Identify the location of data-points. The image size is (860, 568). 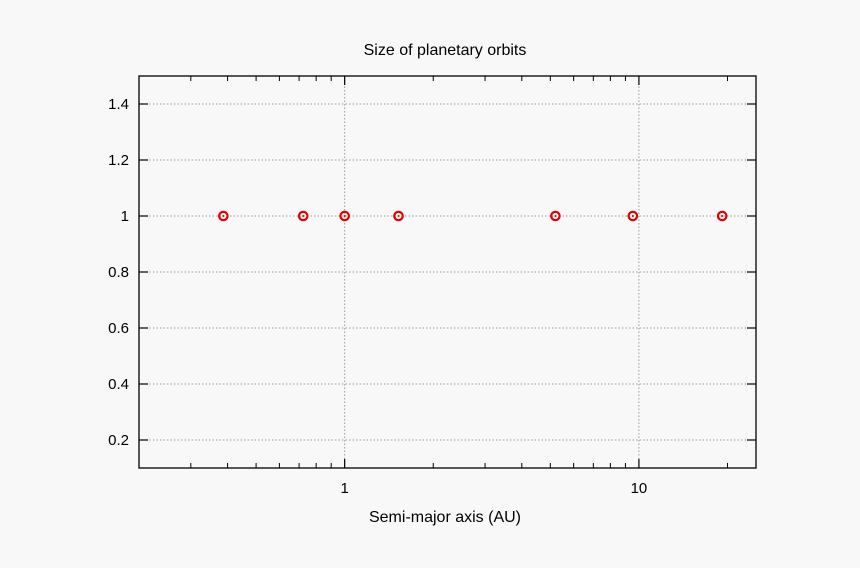
(473, 216).